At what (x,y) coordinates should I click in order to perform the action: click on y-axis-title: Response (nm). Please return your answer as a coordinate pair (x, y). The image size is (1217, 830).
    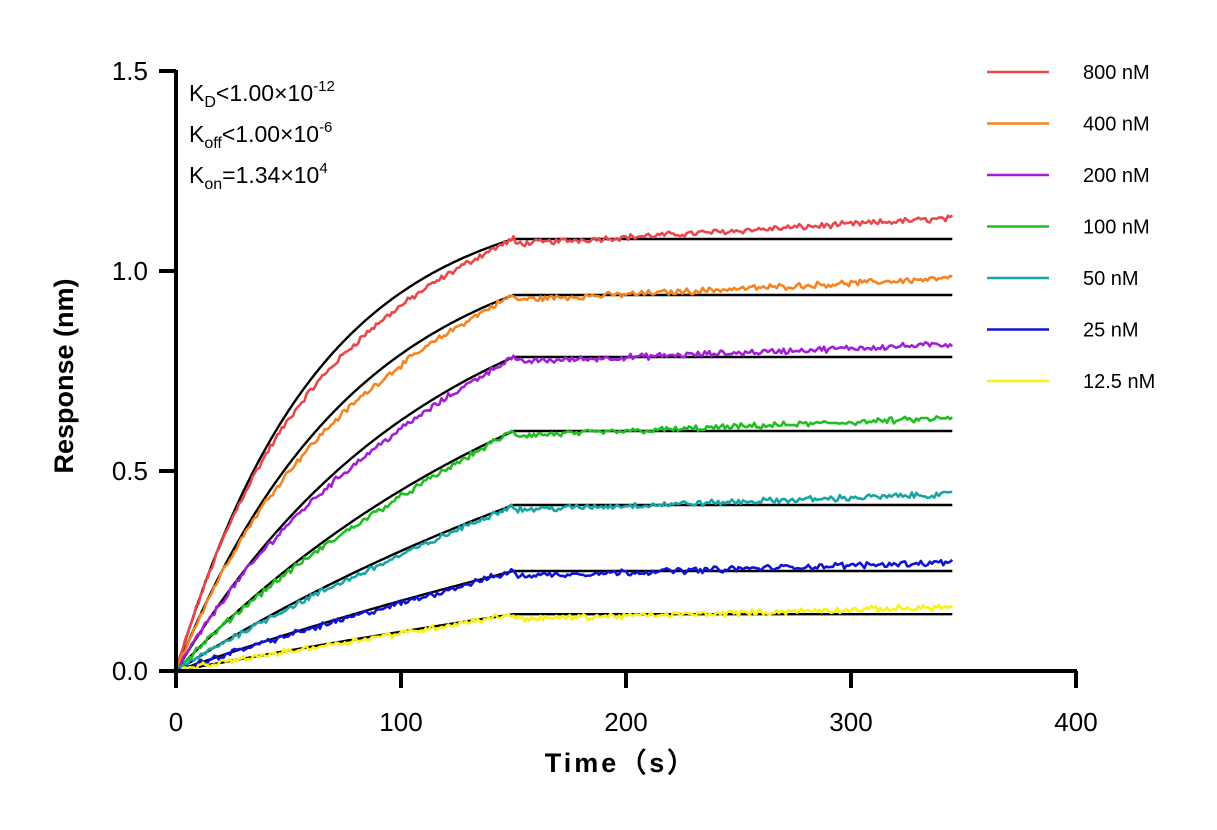
    Looking at the image, I should click on (64, 375).